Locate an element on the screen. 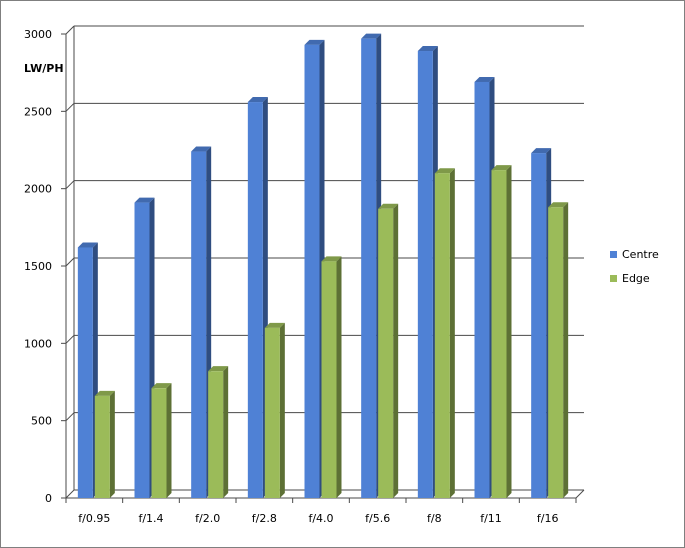 The height and width of the screenshot is (548, 685). y-tick-label: 2000 is located at coordinates (38, 189).